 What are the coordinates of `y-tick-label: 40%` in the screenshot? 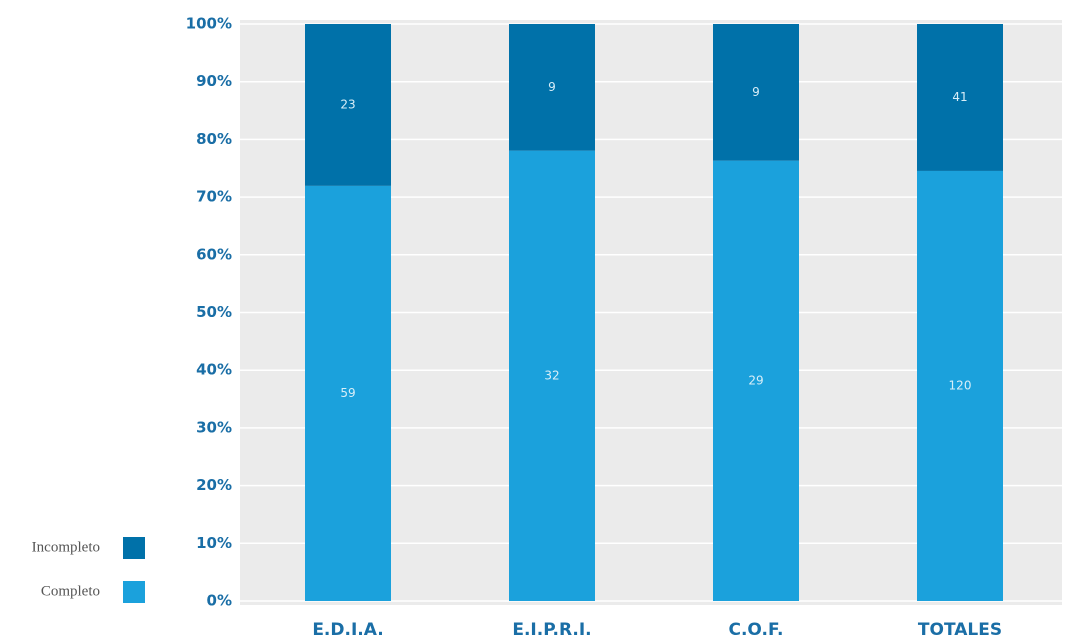 It's located at (214, 370).